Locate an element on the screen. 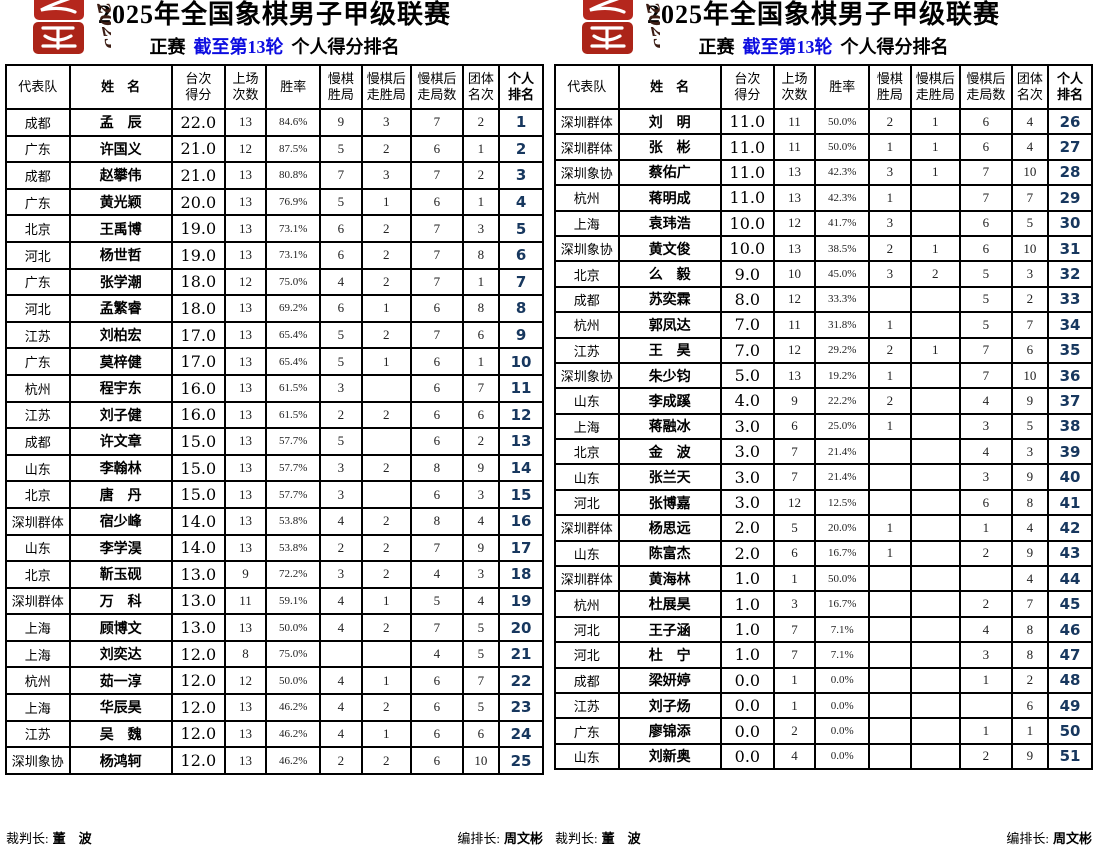  chief-referee: 裁判长: 董 波 is located at coordinates (49, 837).